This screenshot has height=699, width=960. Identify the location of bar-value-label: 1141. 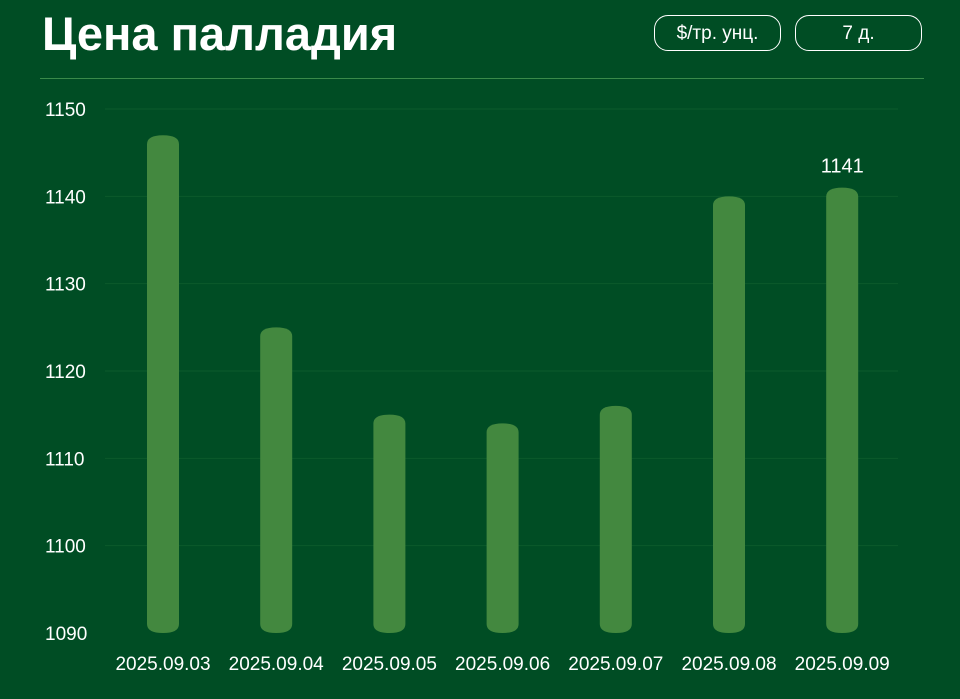
(842, 167).